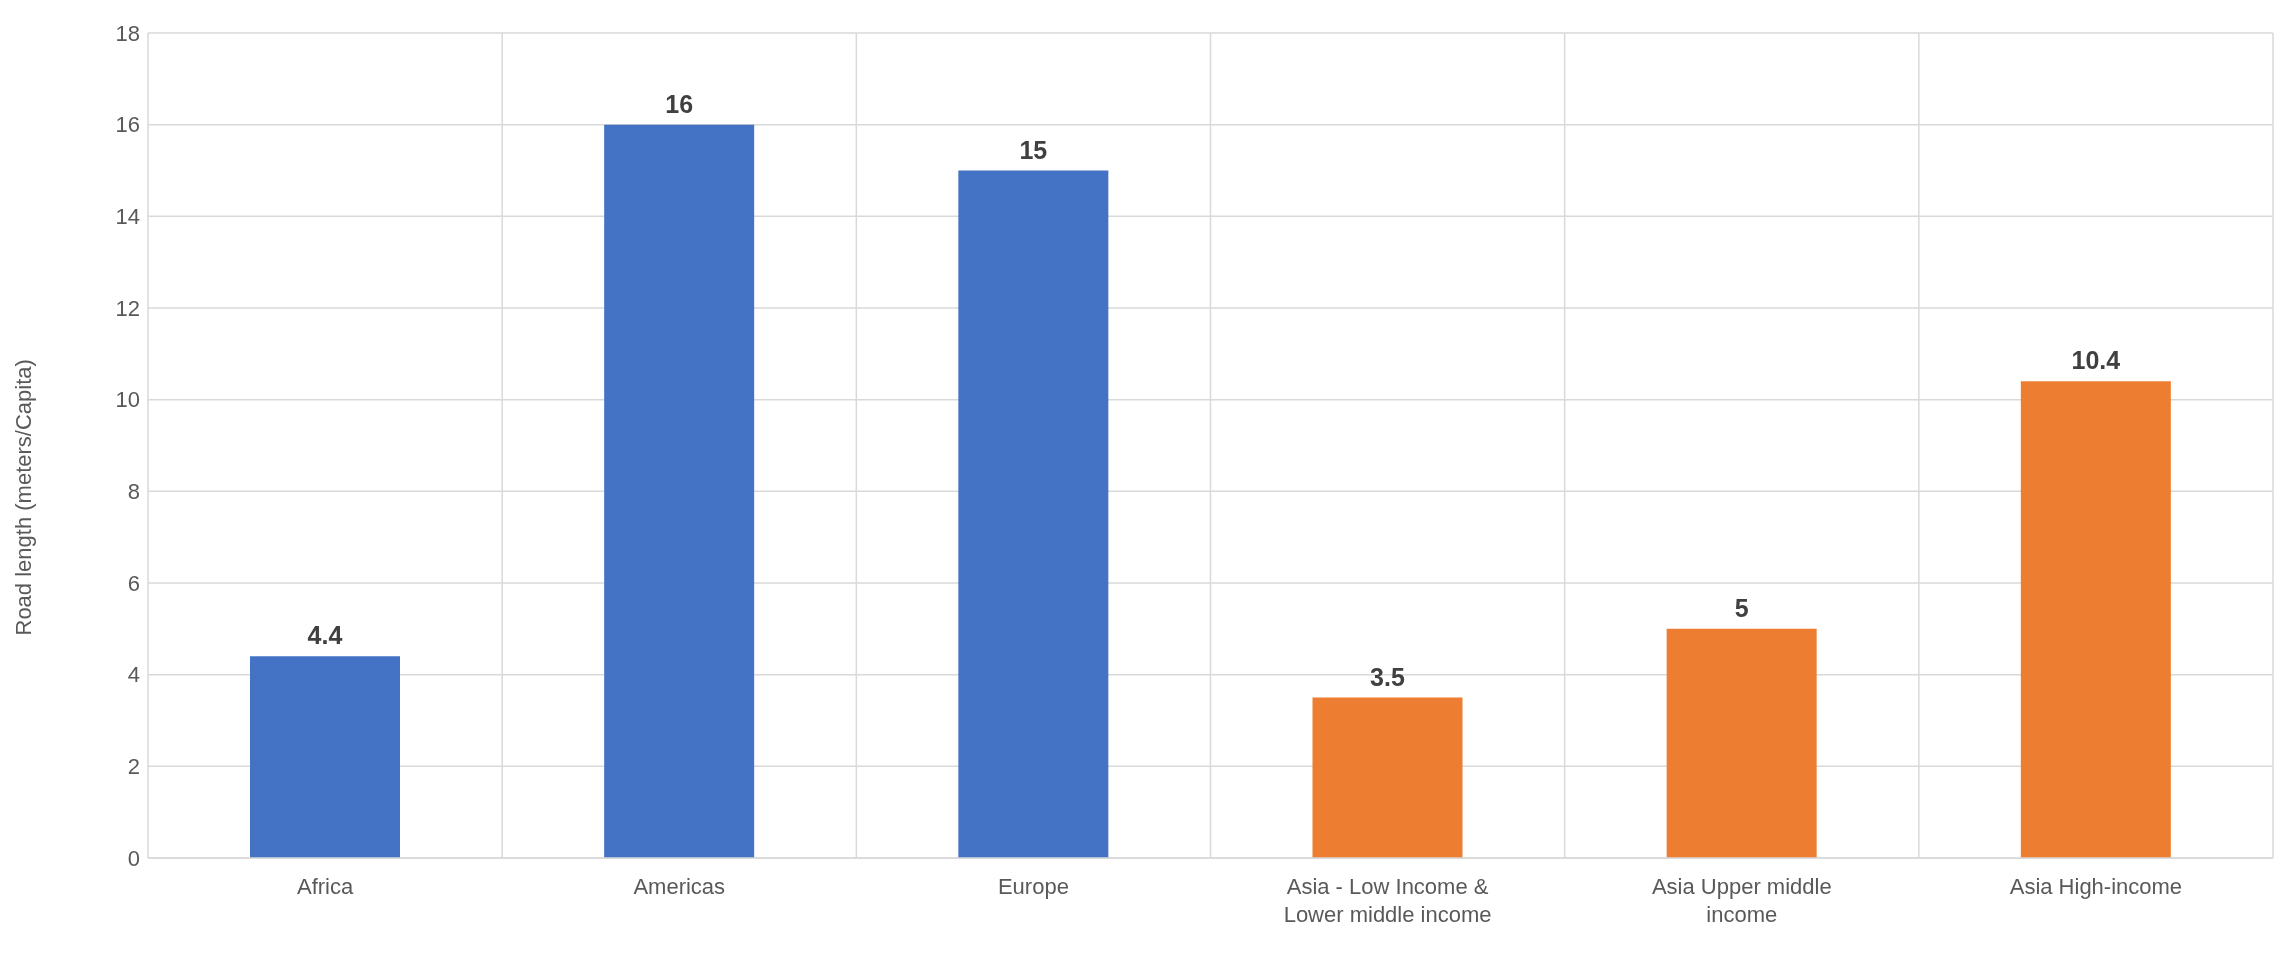 Image resolution: width=2292 pixels, height=963 pixels. What do you see at coordinates (679, 103) in the screenshot?
I see `data-label: 16` at bounding box center [679, 103].